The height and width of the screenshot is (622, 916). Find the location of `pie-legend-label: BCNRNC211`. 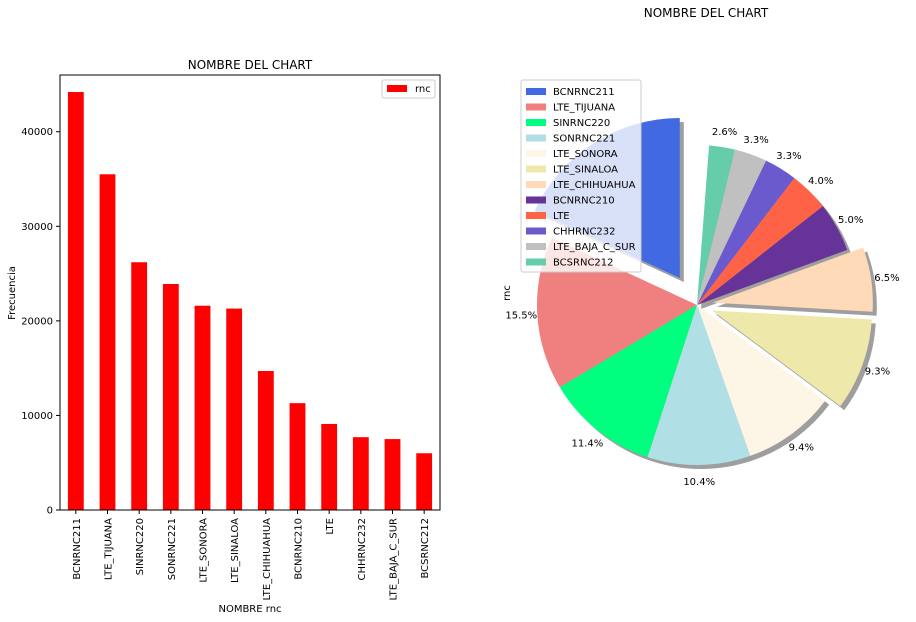

pie-legend-label: BCNRNC211 is located at coordinates (584, 92).